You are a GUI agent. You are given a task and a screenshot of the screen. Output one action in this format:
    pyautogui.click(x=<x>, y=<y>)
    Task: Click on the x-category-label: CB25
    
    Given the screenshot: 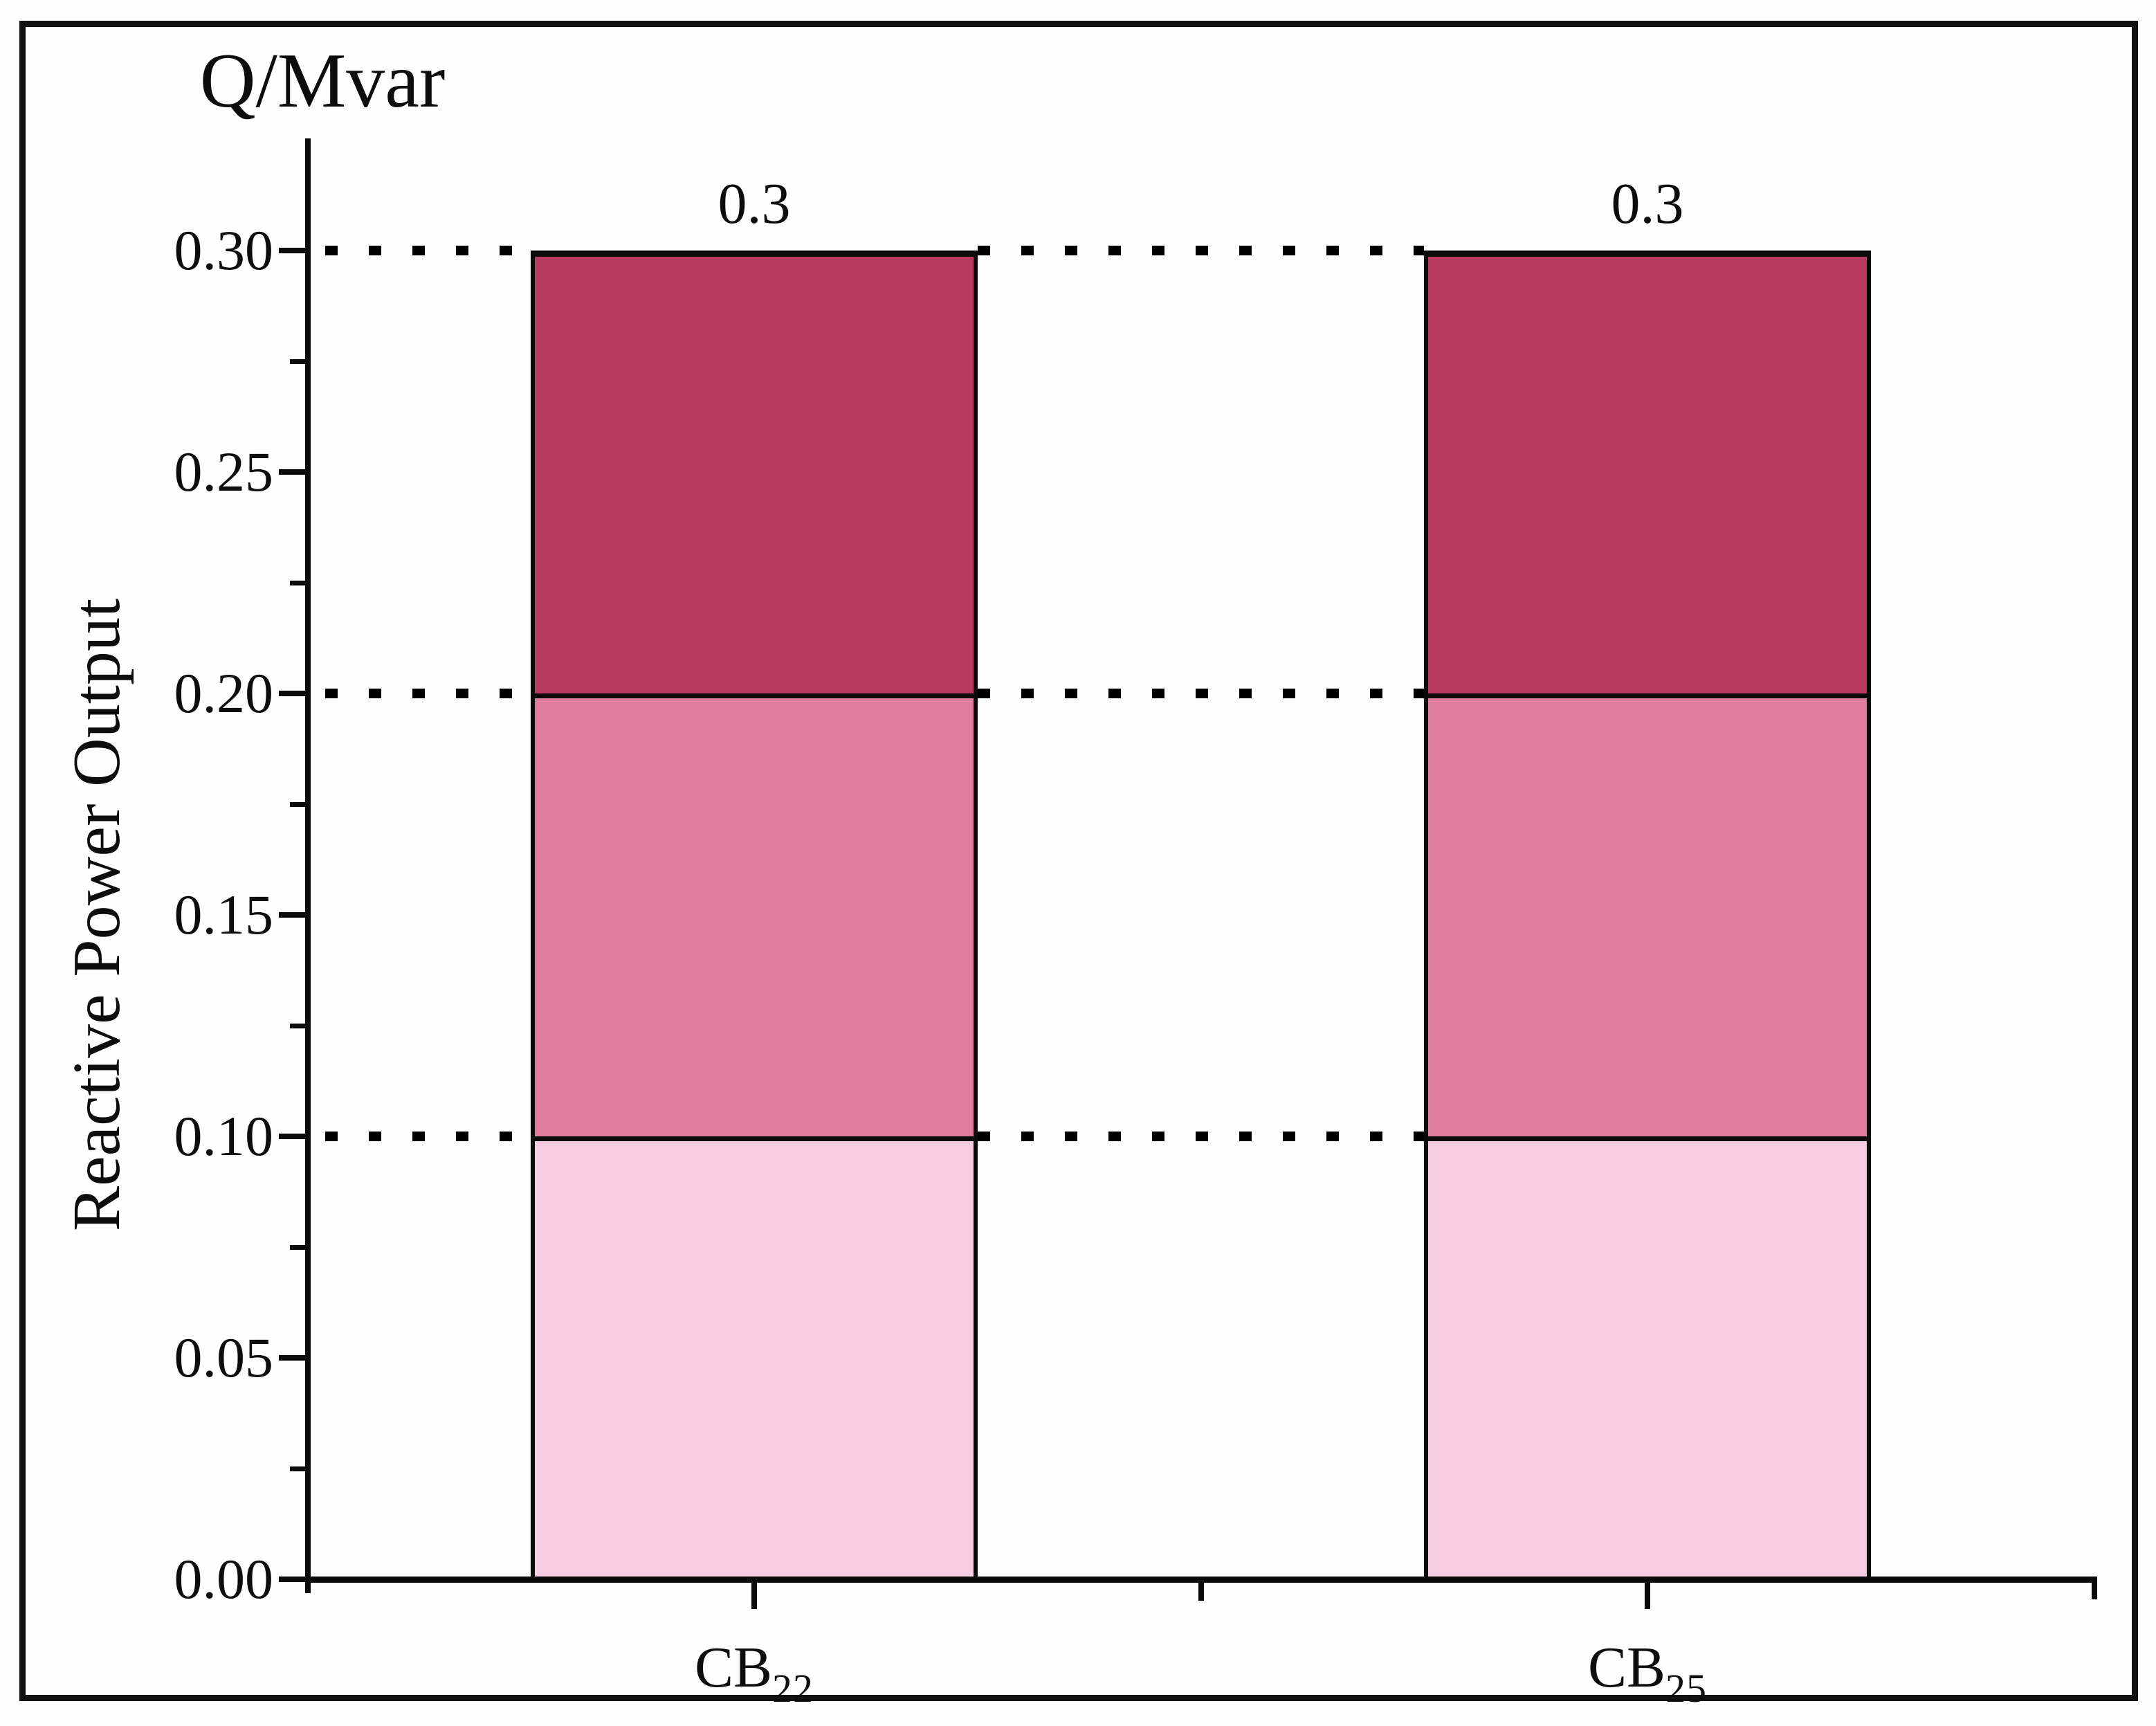 What is the action you would take?
    pyautogui.click(x=1647, y=1671)
    